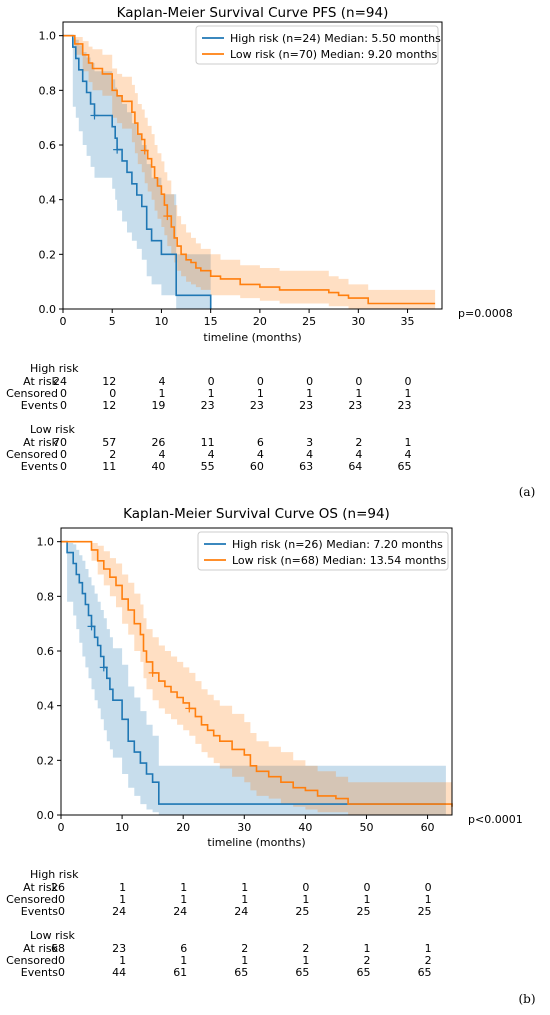  Describe the element at coordinates (46, 760) in the screenshot. I see `y-tick-label: 0.2` at that location.